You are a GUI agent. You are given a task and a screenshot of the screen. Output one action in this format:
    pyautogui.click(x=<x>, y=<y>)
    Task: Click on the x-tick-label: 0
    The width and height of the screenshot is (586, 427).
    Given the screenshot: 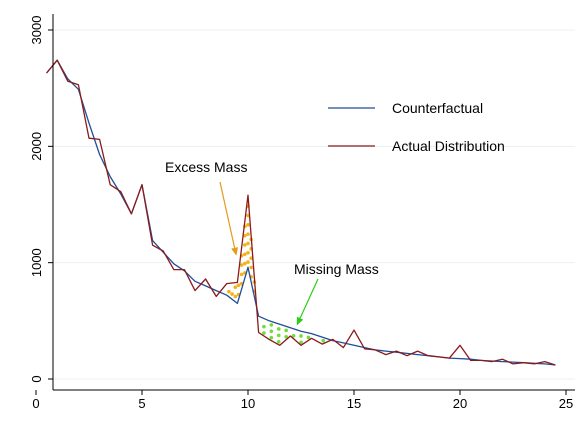 What is the action you would take?
    pyautogui.click(x=35, y=403)
    